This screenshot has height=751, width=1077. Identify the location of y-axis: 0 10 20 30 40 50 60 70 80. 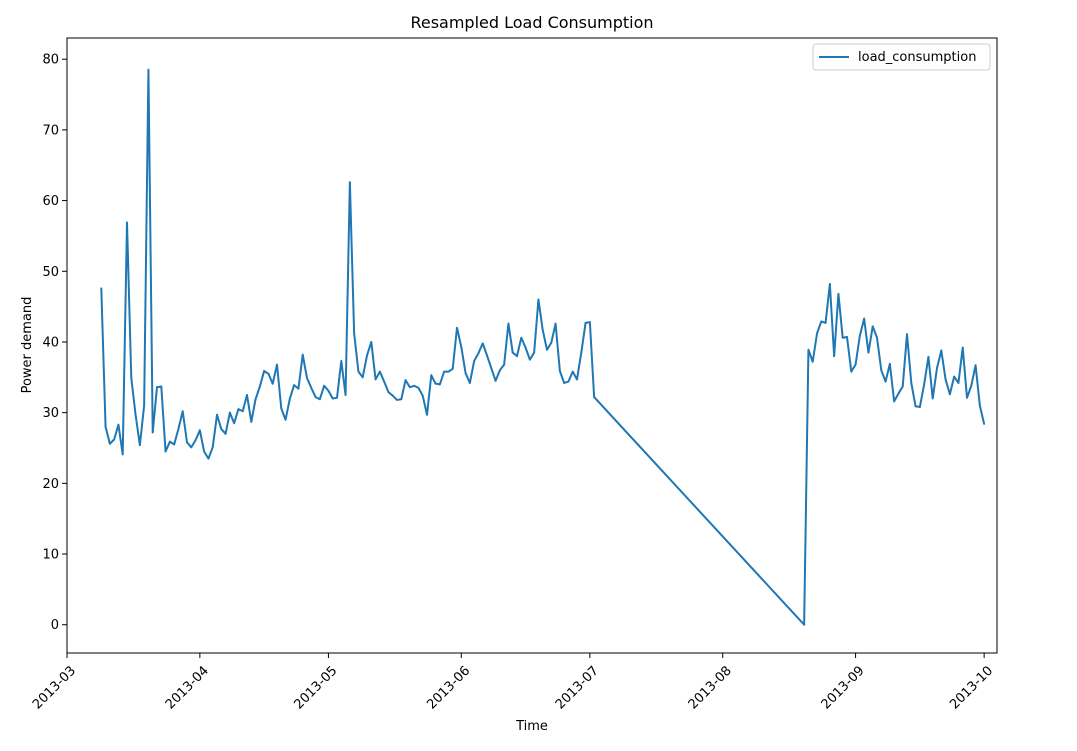
(54, 343).